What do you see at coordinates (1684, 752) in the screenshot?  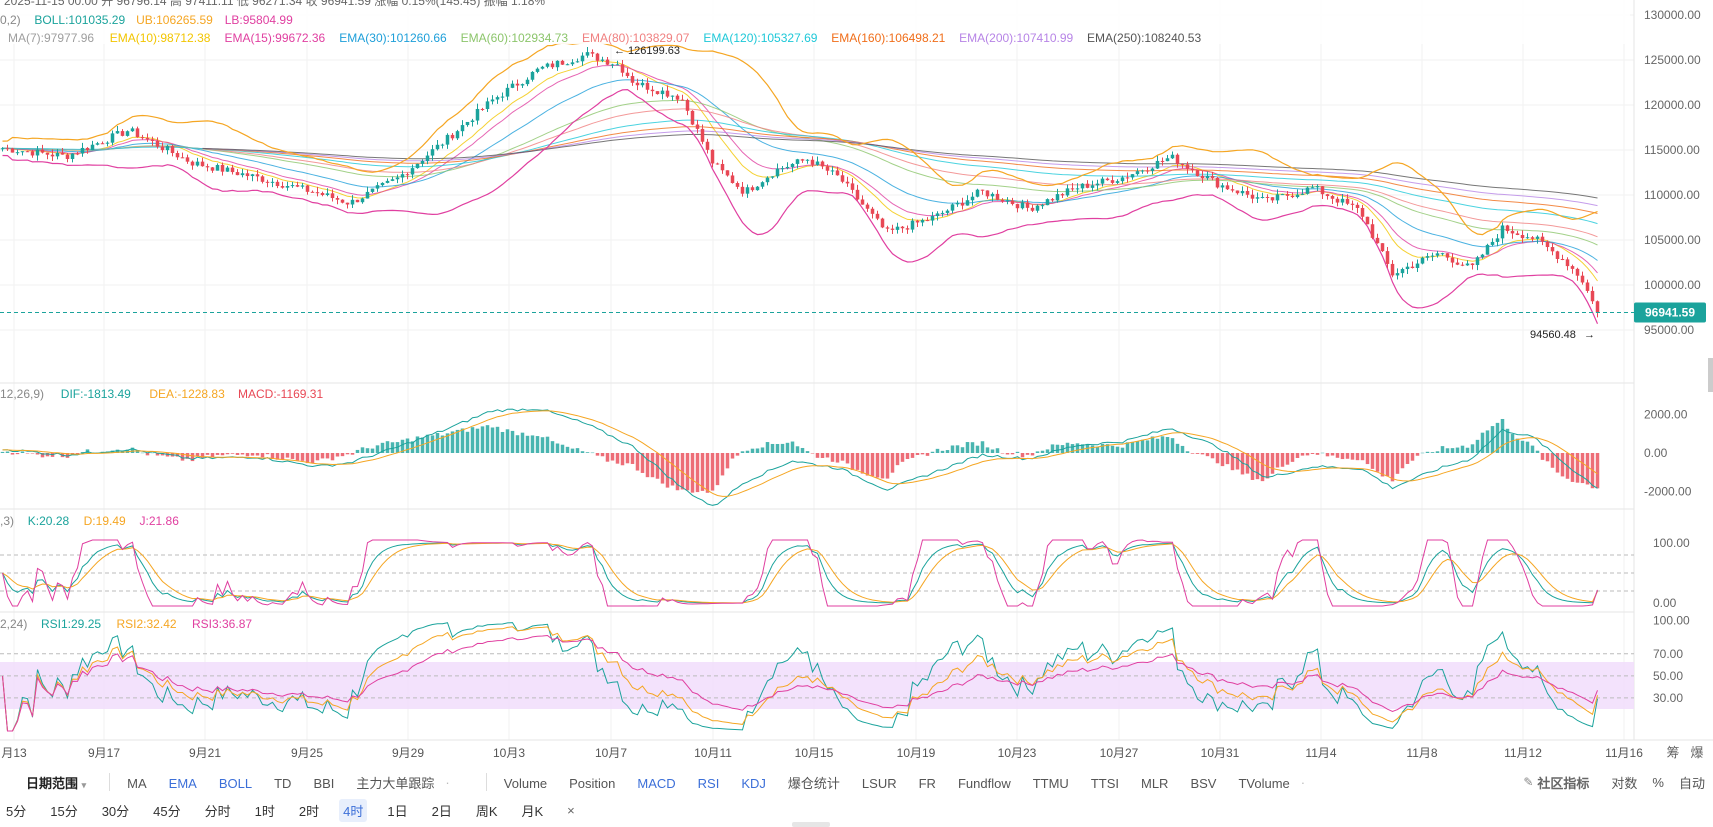 I see `axis-corner-tools: 筹 爆` at bounding box center [1684, 752].